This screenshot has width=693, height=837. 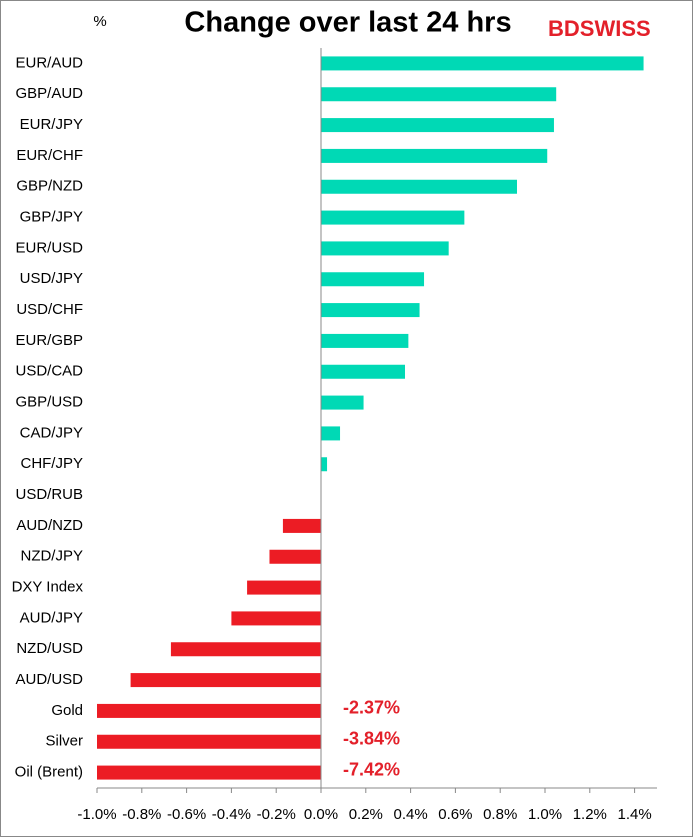 I want to click on y-tick-label: GBP/AUD, so click(x=49, y=93).